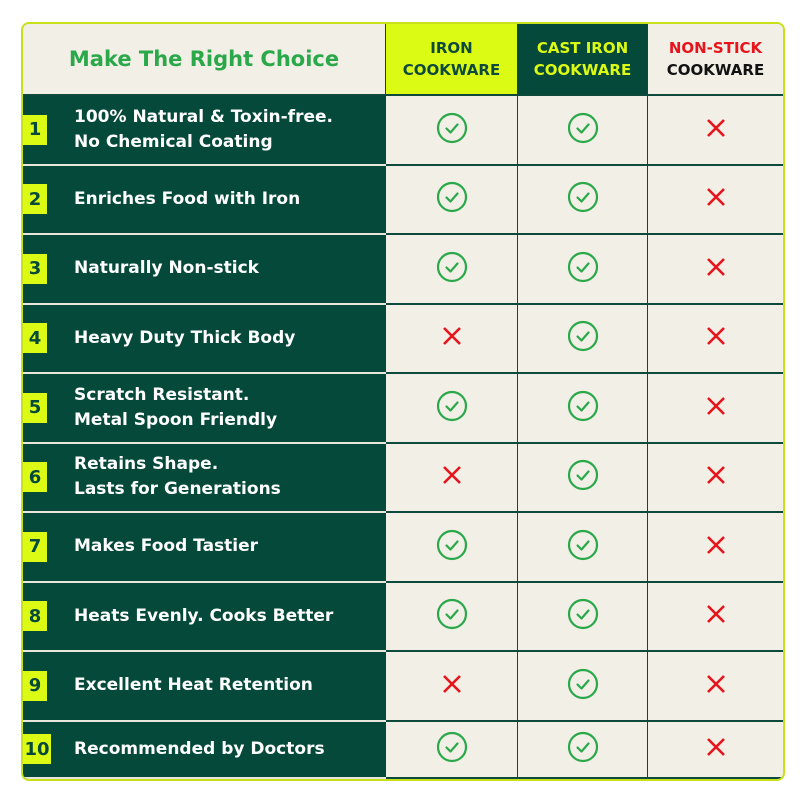 This screenshot has height=800, width=800. What do you see at coordinates (193, 685) in the screenshot?
I see `feature-label: Excellent Heat Retention` at bounding box center [193, 685].